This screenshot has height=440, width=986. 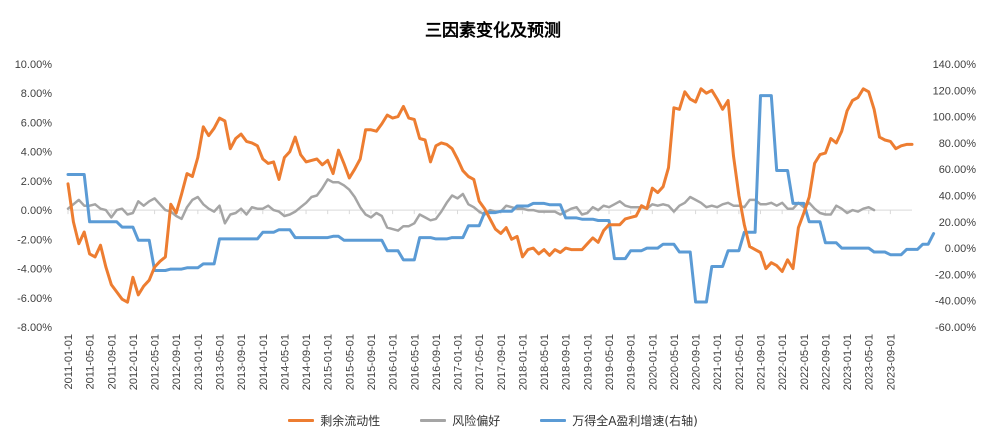 What do you see at coordinates (632, 362) in the screenshot?
I see `x-tick-label: 2019-09-01` at bounding box center [632, 362].